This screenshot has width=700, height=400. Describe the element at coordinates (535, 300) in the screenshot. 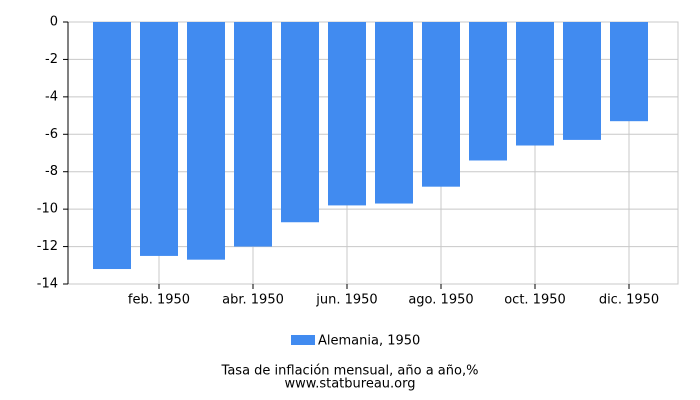

I see `x-tick-label: oct. 1950` at that location.